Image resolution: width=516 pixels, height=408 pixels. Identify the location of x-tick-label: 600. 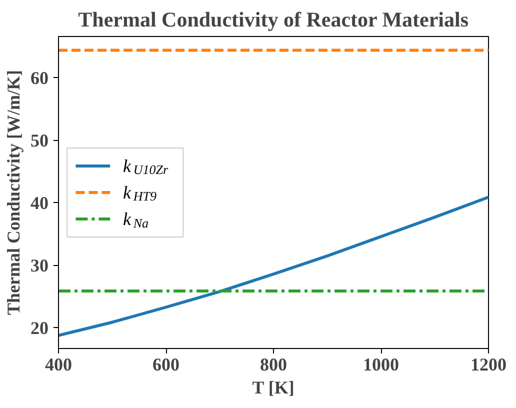
(166, 364).